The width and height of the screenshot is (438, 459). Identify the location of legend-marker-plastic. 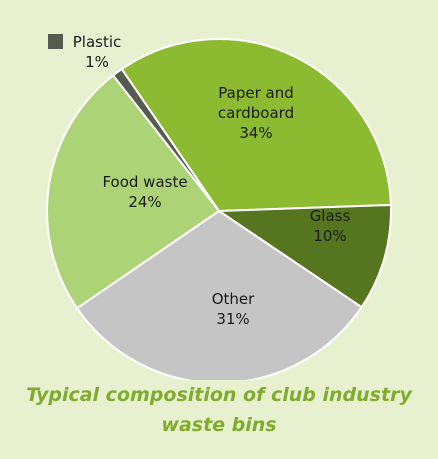
(55, 41).